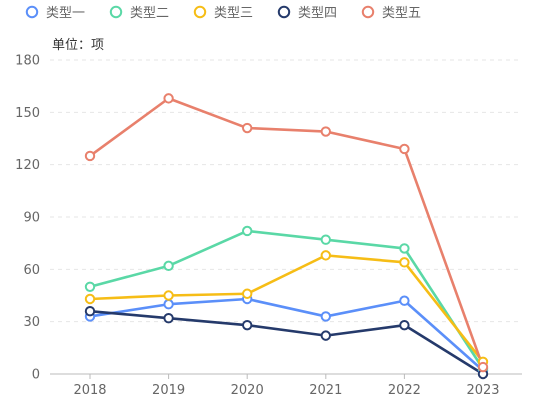 The image size is (550, 420). What do you see at coordinates (31, 322) in the screenshot?
I see `y-axis-tick-label: 30` at bounding box center [31, 322].